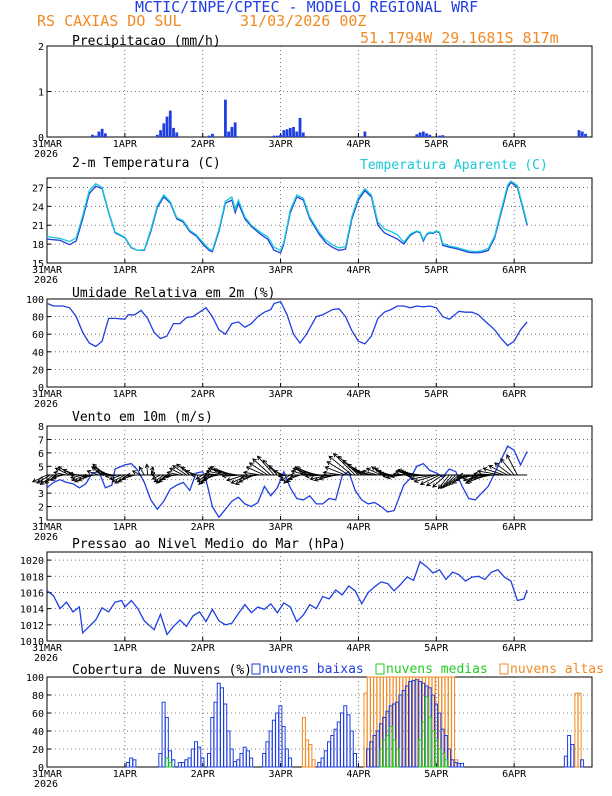 The width and height of the screenshot is (612, 796). What do you see at coordinates (146, 41) in the screenshot?
I see `precip-title: Precipitacao (mm/h)` at bounding box center [146, 41].